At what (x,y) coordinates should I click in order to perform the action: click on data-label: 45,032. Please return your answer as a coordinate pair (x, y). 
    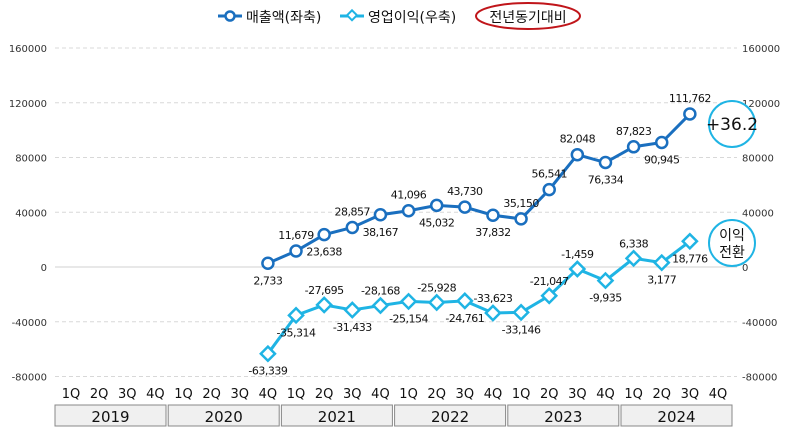
    Looking at the image, I should click on (437, 222).